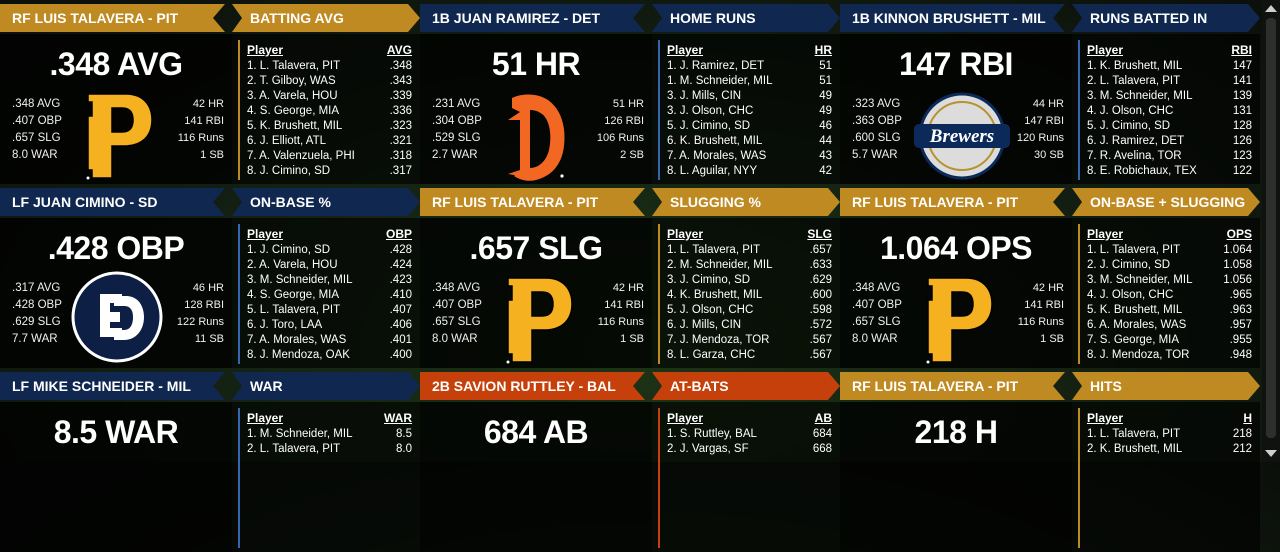  What do you see at coordinates (749, 250) in the screenshot?
I see `leaderboard-row: 1. L. Talavera, PIT .657` at bounding box center [749, 250].